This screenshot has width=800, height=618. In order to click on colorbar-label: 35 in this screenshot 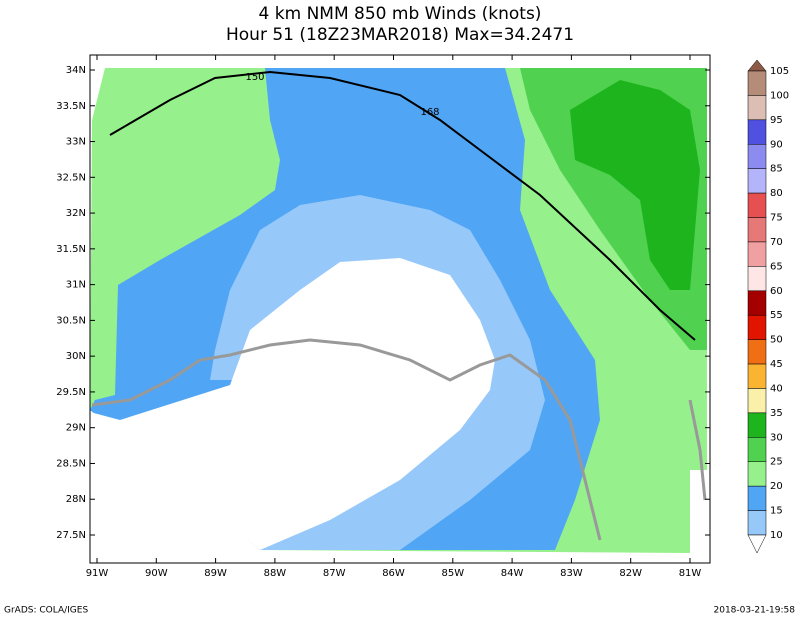, I will do `click(776, 413)`.